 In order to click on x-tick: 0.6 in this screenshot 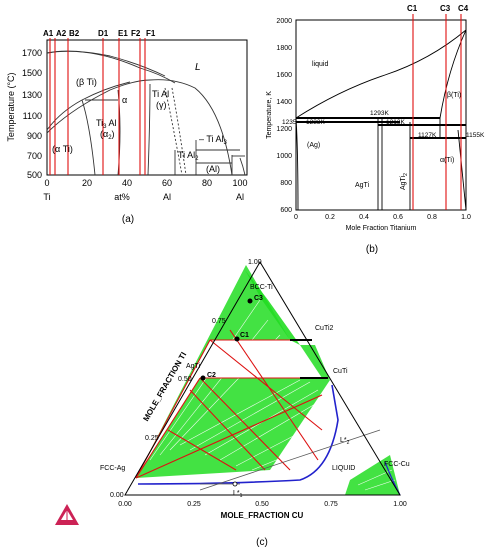, I will do `click(398, 217)`.